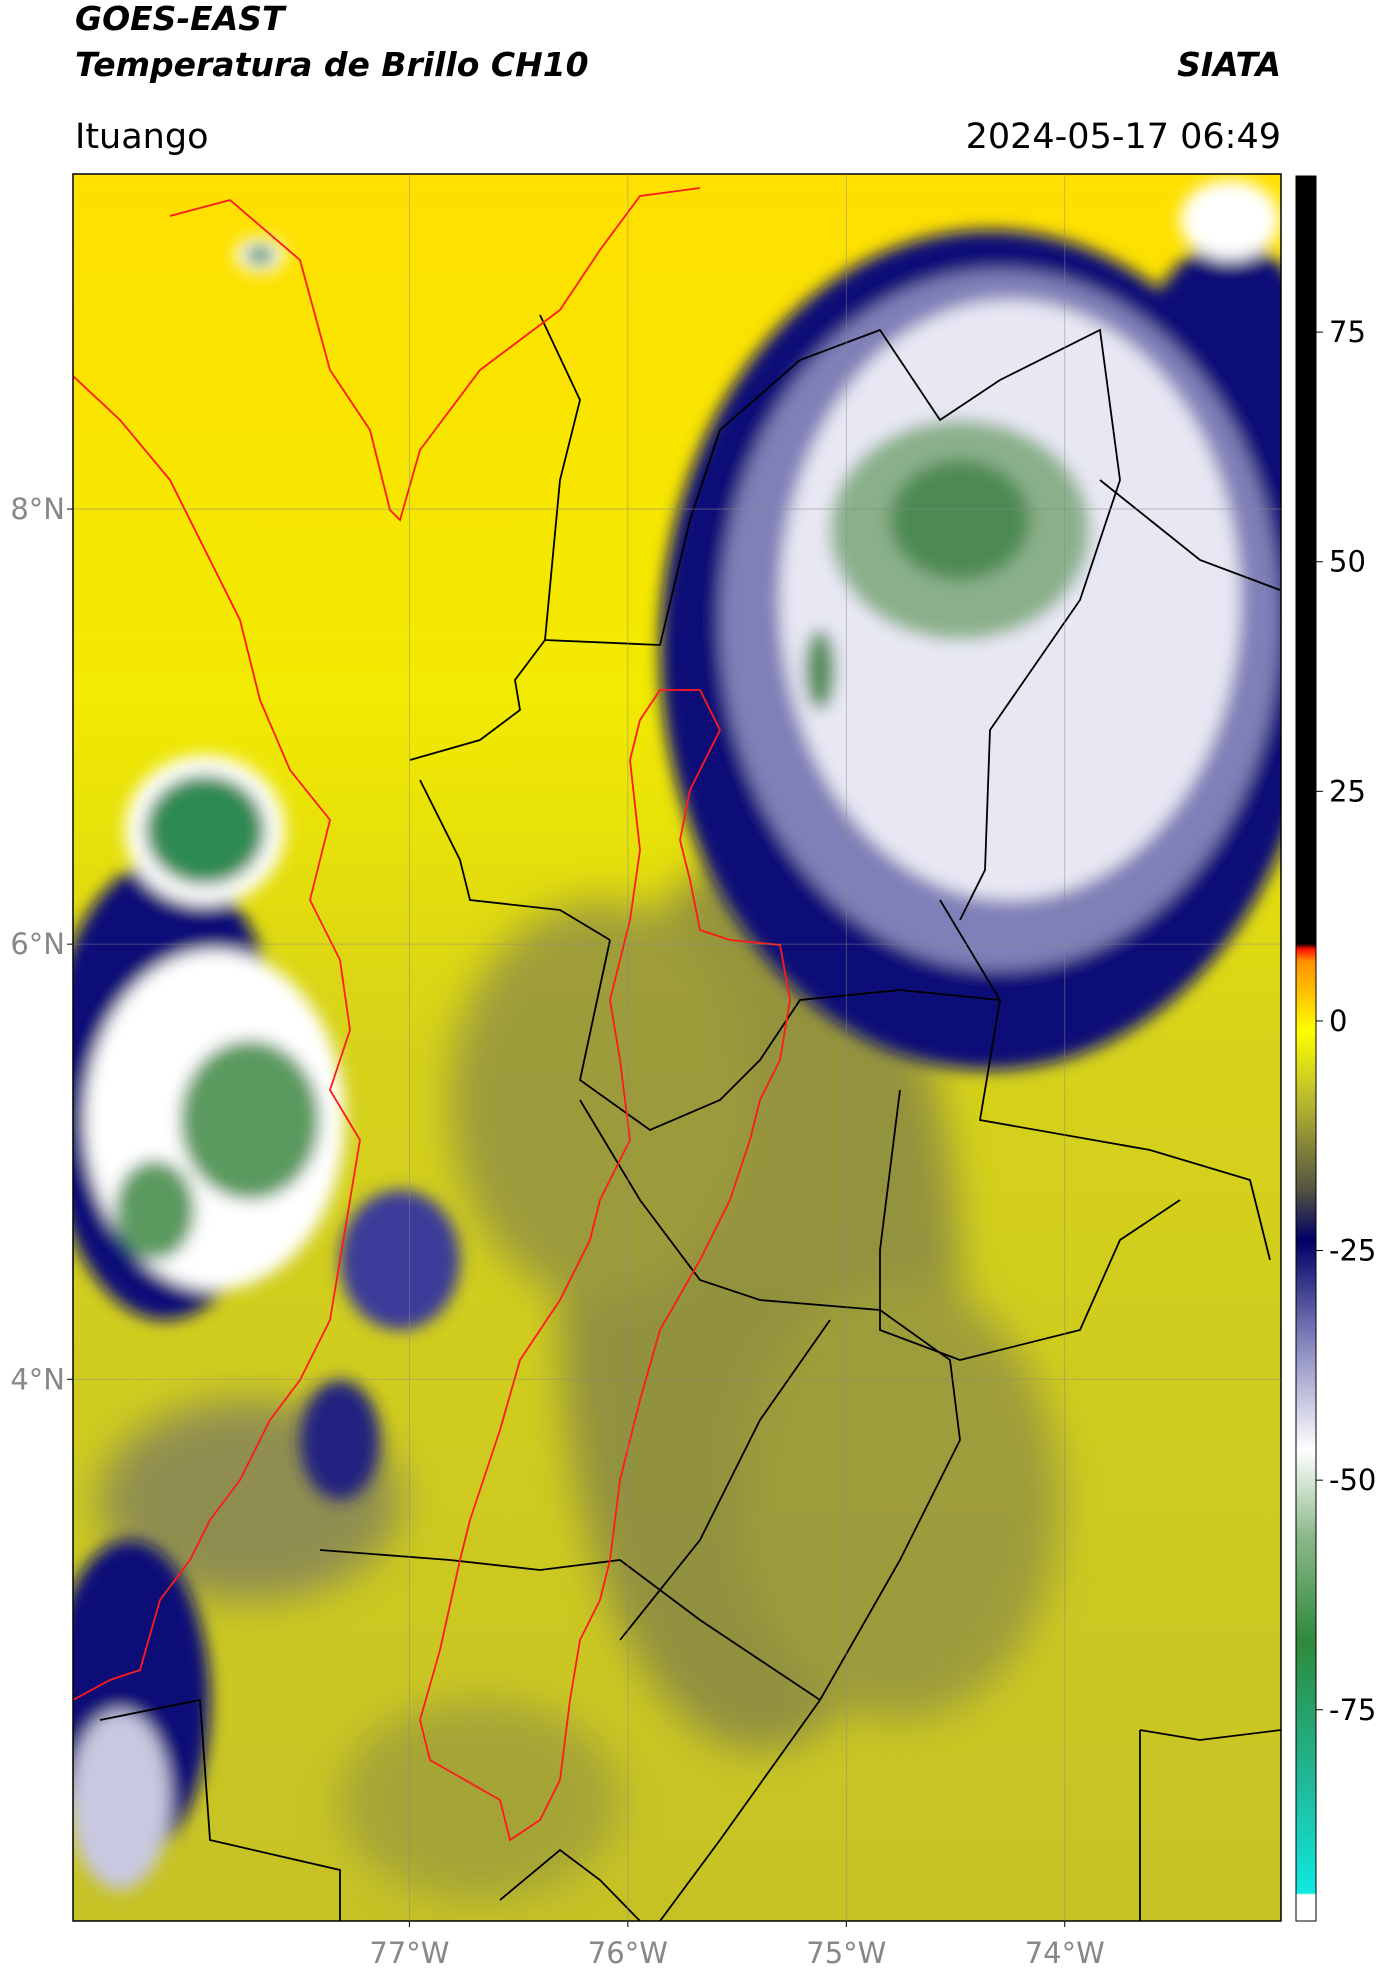  What do you see at coordinates (37, 1379) in the screenshot?
I see `y-tick-label: 4°N` at bounding box center [37, 1379].